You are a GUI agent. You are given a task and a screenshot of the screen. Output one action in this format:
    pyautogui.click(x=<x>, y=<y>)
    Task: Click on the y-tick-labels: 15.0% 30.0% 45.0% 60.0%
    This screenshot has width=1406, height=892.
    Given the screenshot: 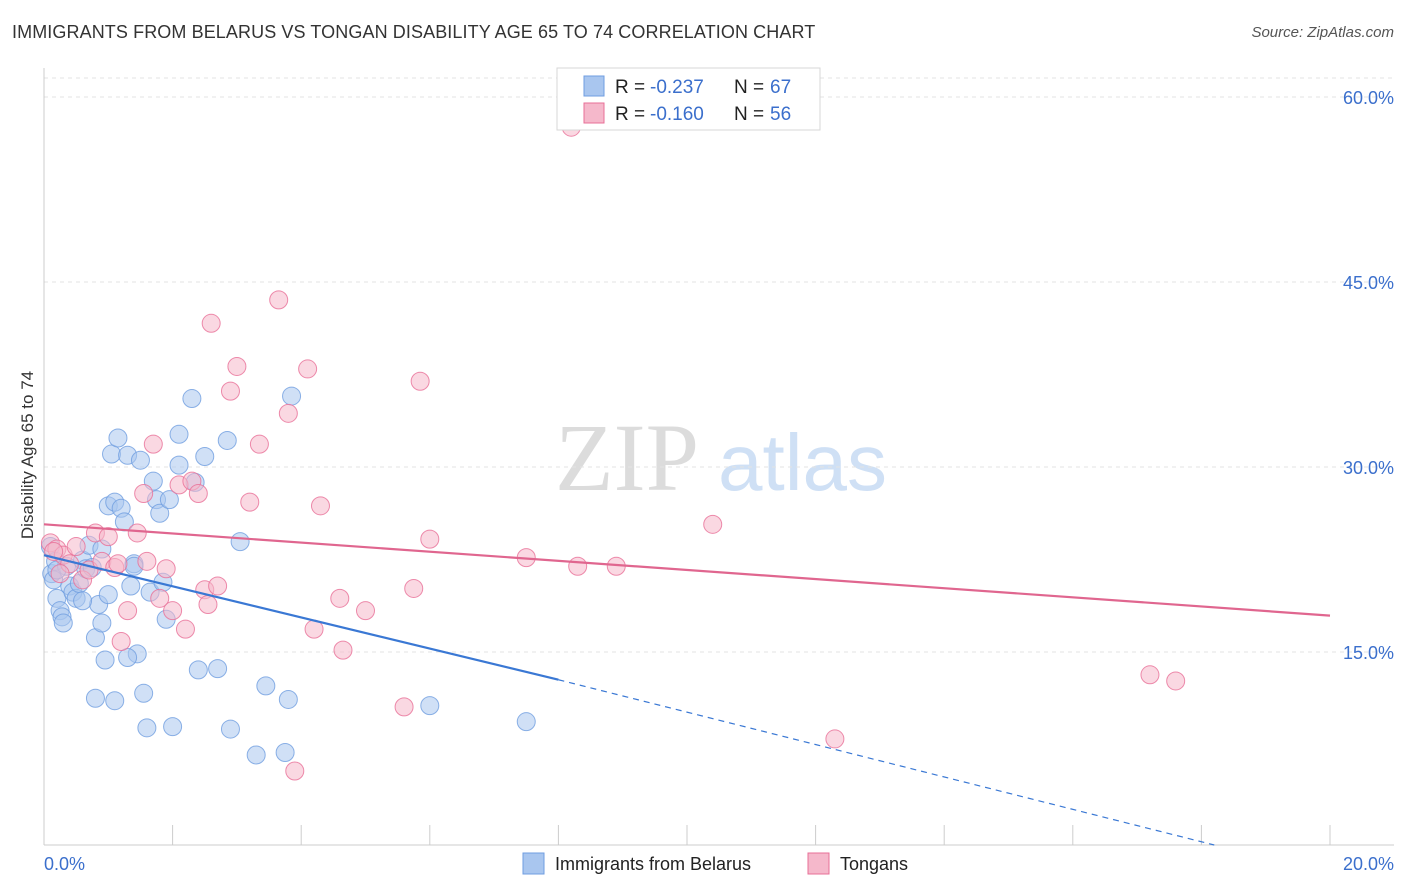 What is the action you would take?
    pyautogui.click(x=1368, y=375)
    